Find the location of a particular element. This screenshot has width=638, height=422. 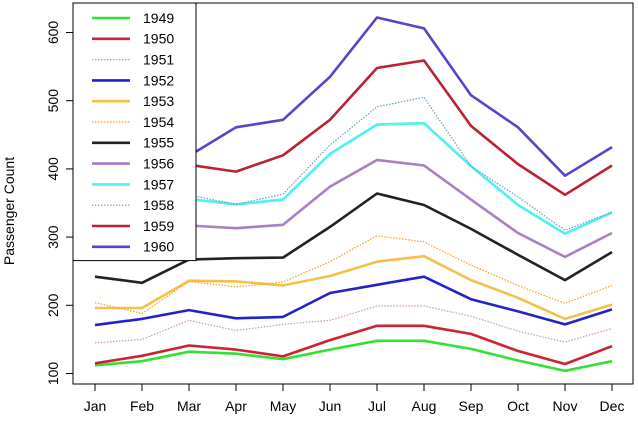

x-tick-label: Nov is located at coordinates (565, 406).